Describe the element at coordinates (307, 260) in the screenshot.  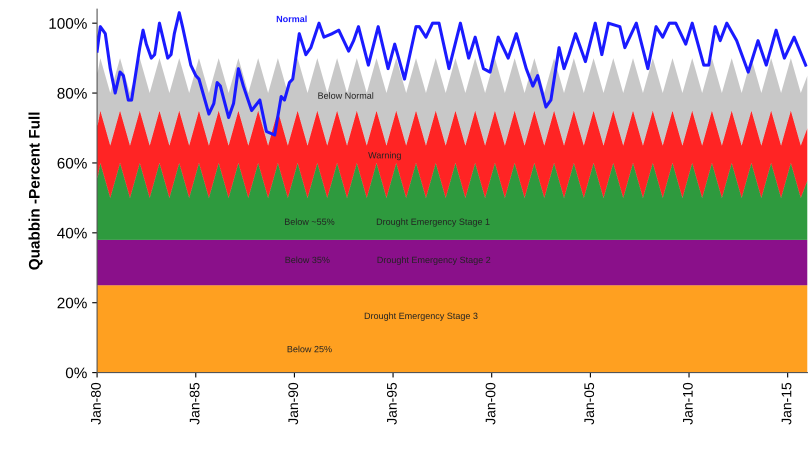
I see `annotation: Below 35%` at that location.